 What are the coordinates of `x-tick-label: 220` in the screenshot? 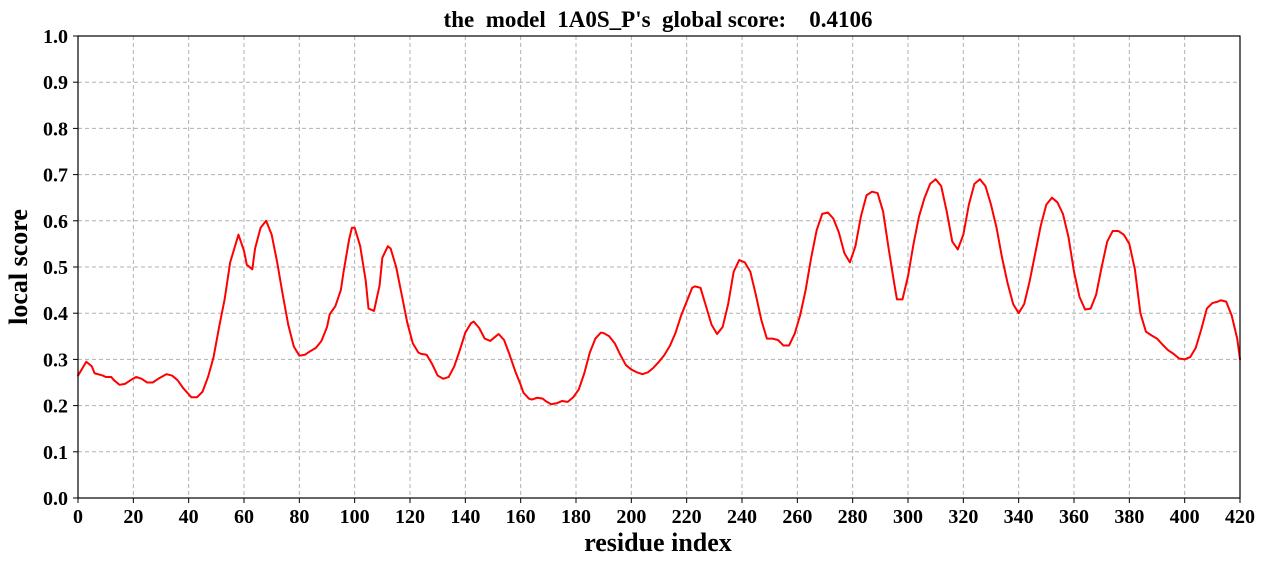 It's located at (687, 517).